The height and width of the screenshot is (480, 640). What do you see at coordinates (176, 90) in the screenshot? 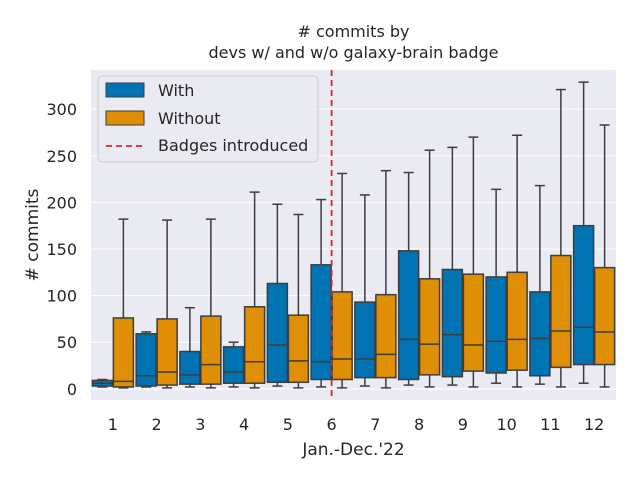
I see `legend-label-with: With` at bounding box center [176, 90].